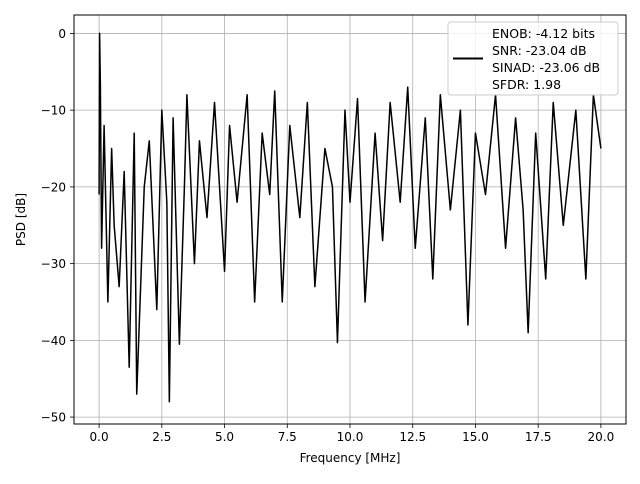  What do you see at coordinates (287, 437) in the screenshot?
I see `x-tick-label: 7.5` at bounding box center [287, 437].